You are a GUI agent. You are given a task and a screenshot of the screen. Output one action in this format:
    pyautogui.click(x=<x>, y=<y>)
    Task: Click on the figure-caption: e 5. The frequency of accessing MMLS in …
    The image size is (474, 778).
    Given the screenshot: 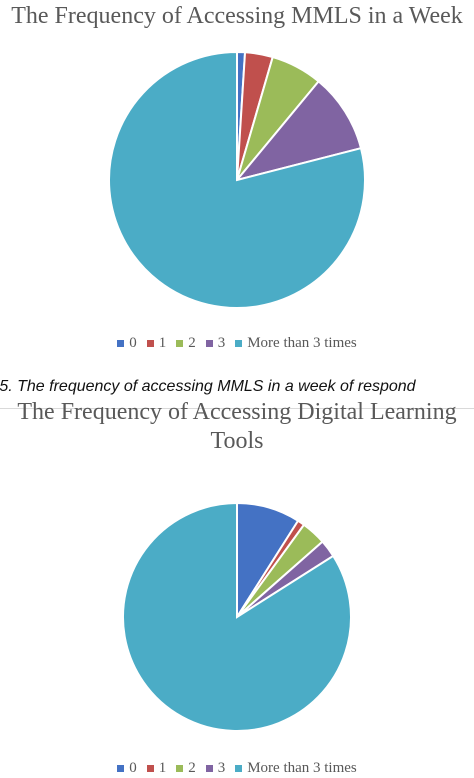 What is the action you would take?
    pyautogui.click(x=208, y=386)
    